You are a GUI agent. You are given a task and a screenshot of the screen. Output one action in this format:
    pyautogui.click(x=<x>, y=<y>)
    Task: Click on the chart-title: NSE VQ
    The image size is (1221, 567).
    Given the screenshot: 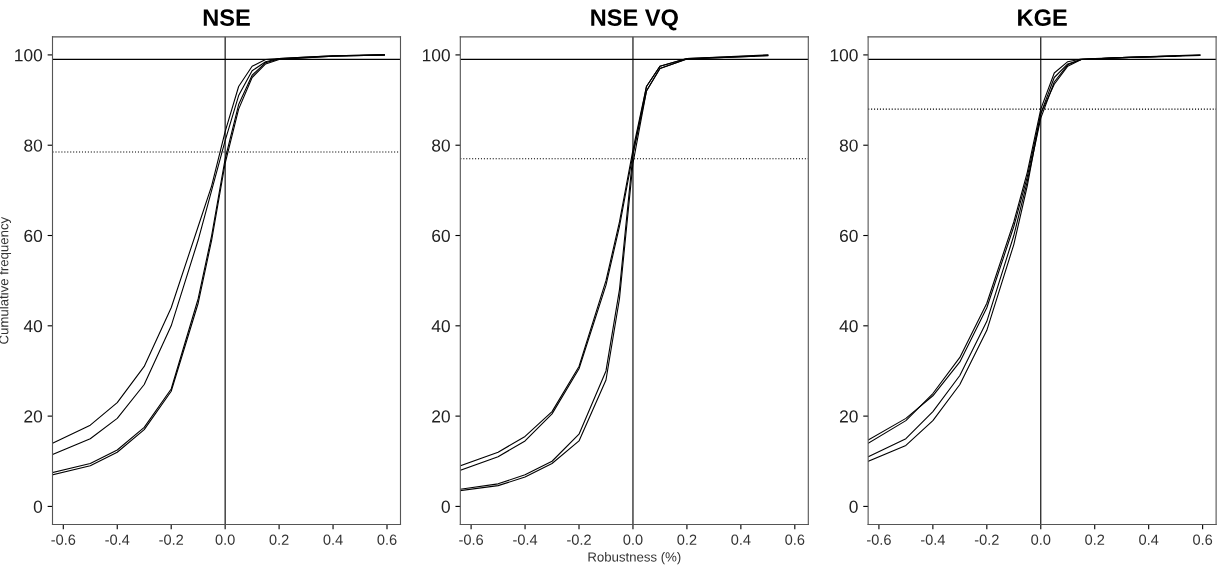 What is the action you would take?
    pyautogui.click(x=634, y=20)
    